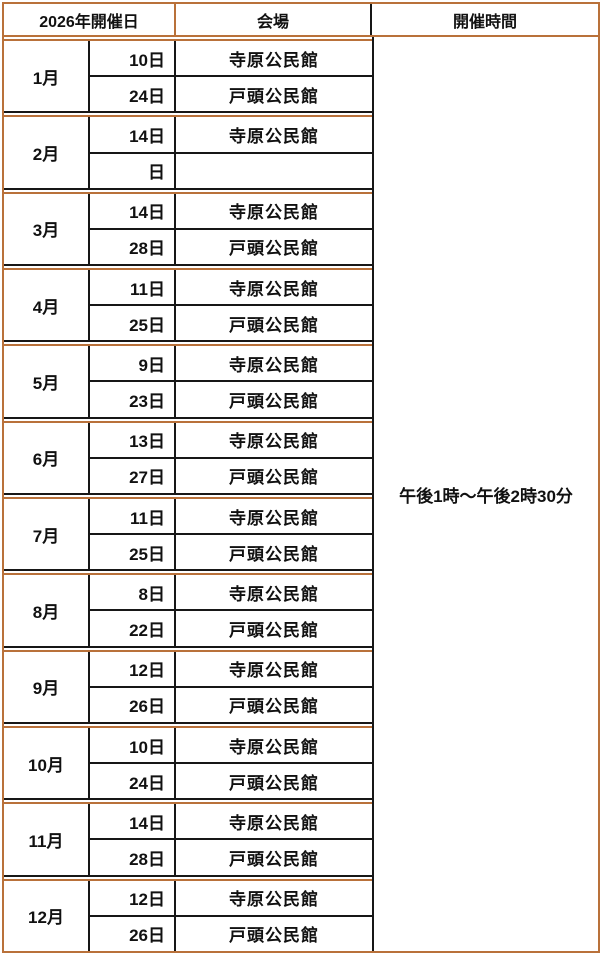  I want to click on month-cell: 7月, so click(47, 534).